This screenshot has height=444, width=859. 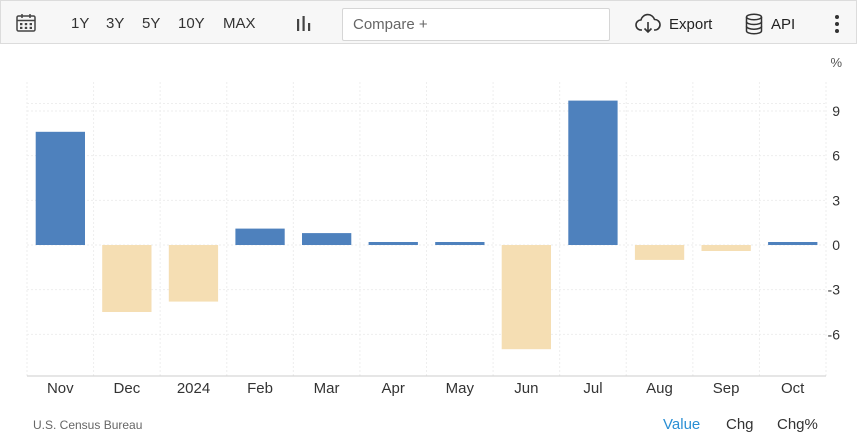 I want to click on range-5y-button: 5Y, so click(x=151, y=23).